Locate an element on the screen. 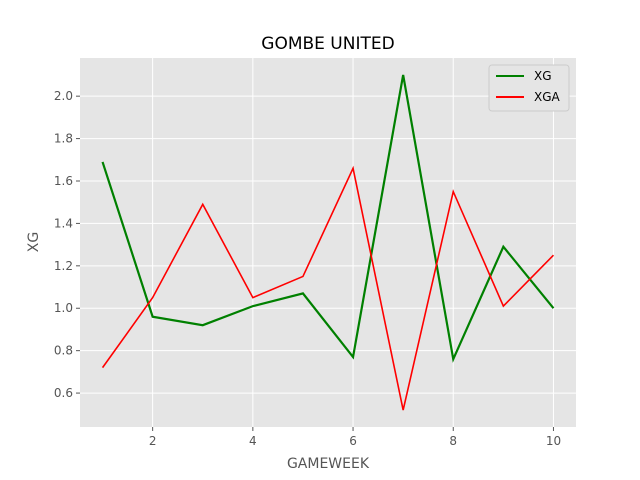  legend: XG XGA is located at coordinates (529, 88).